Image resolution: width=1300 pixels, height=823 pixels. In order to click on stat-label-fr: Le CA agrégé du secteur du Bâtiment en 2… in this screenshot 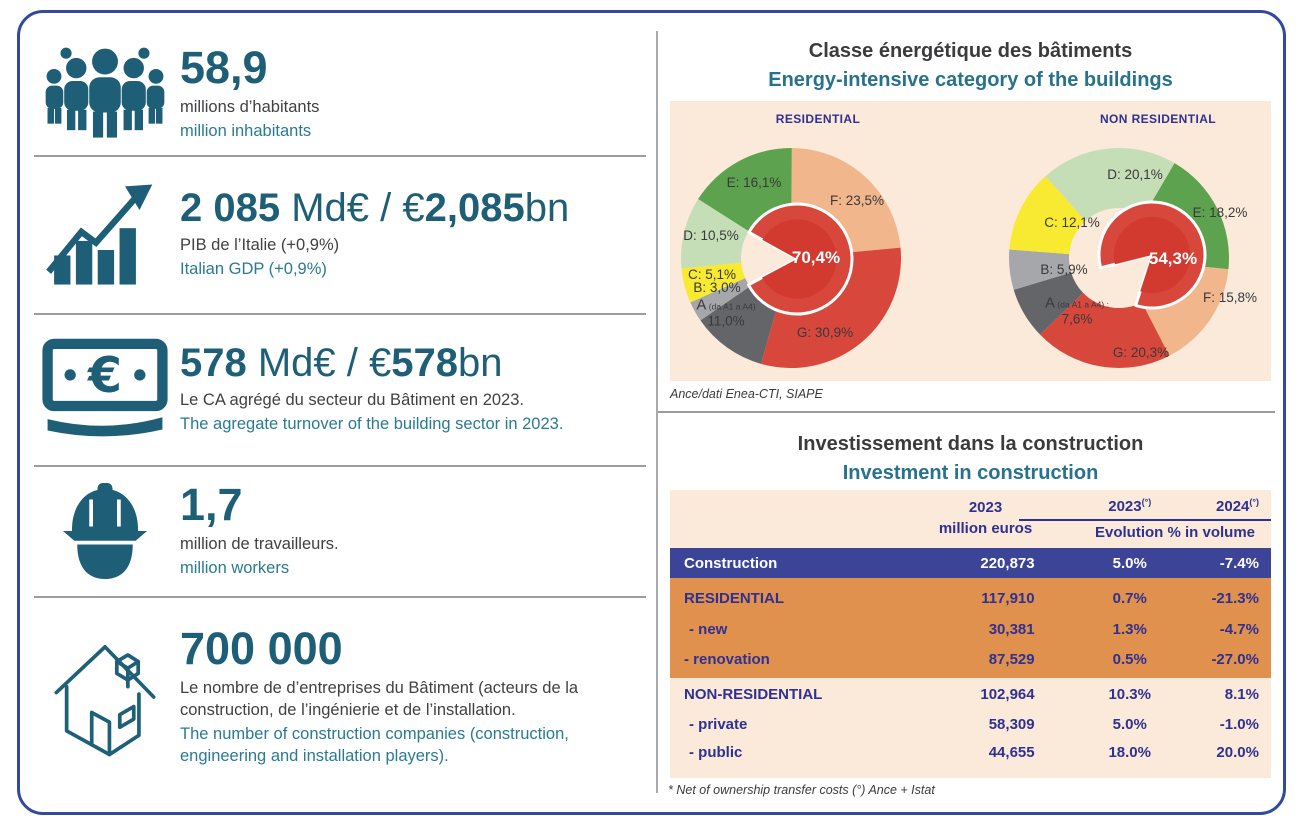, I will do `click(352, 400)`.